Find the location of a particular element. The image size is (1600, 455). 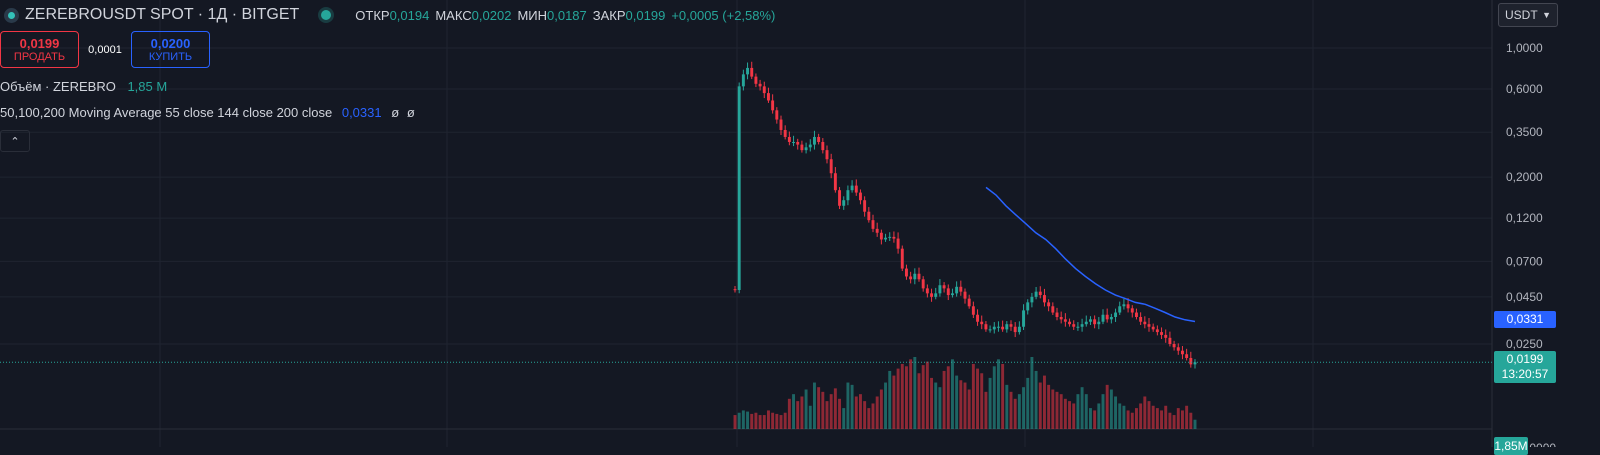

buy-button: 0,0200 КУПИТЬ is located at coordinates (170, 49).